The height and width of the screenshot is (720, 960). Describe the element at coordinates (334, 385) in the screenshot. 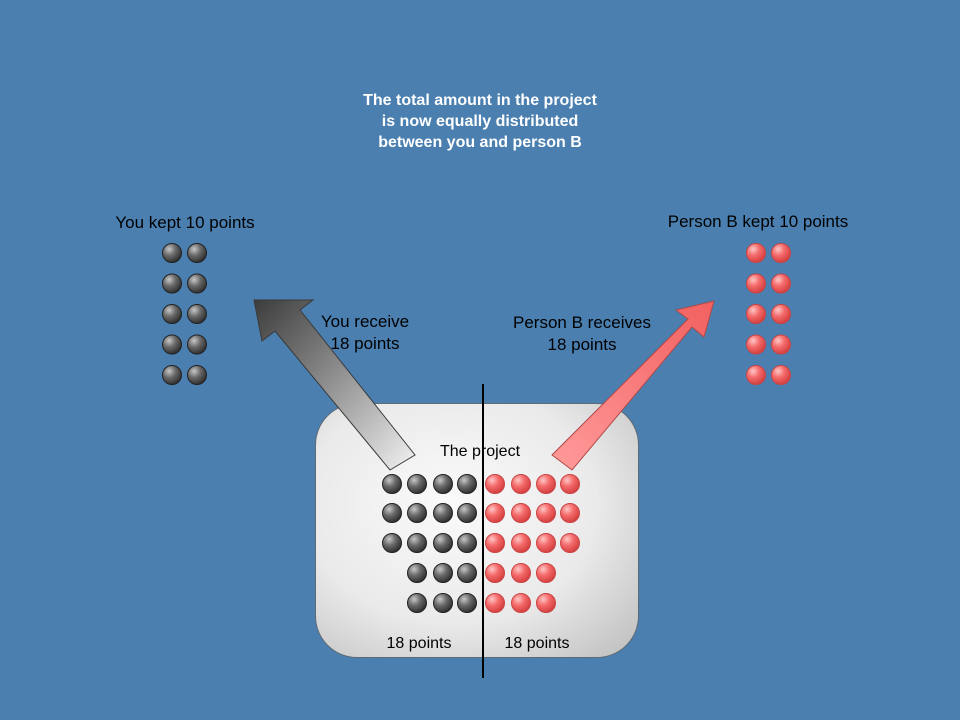

I see `you-receive-arrow` at that location.